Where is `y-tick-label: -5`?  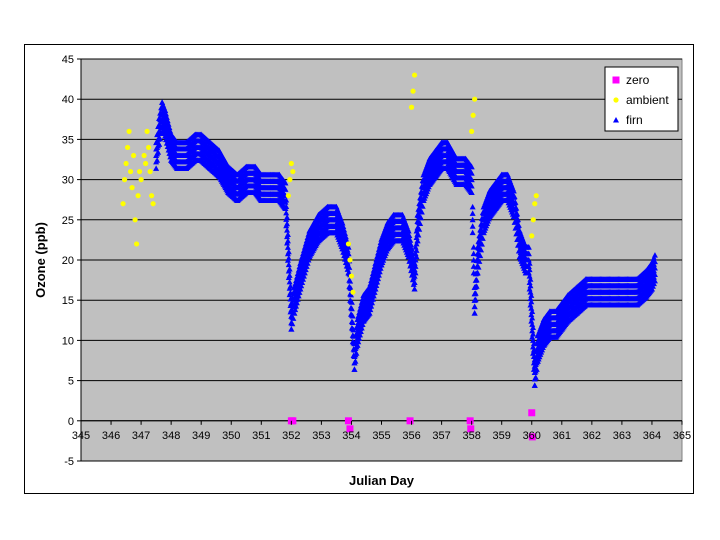 y-tick-label: -5 is located at coordinates (69, 462).